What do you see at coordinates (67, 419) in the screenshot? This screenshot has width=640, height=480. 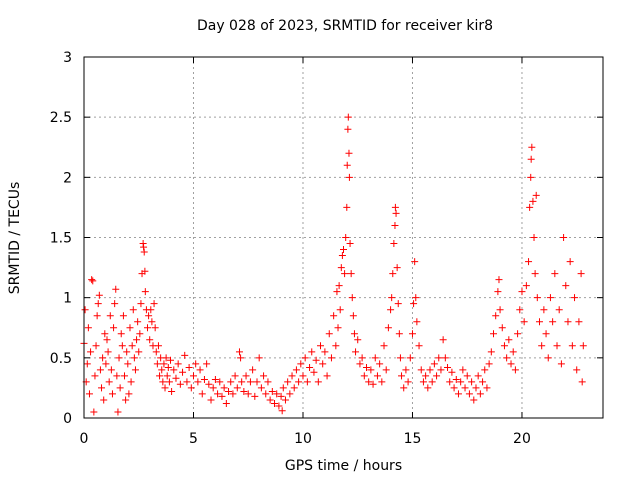 I see `y-tick-label: 0` at bounding box center [67, 419].